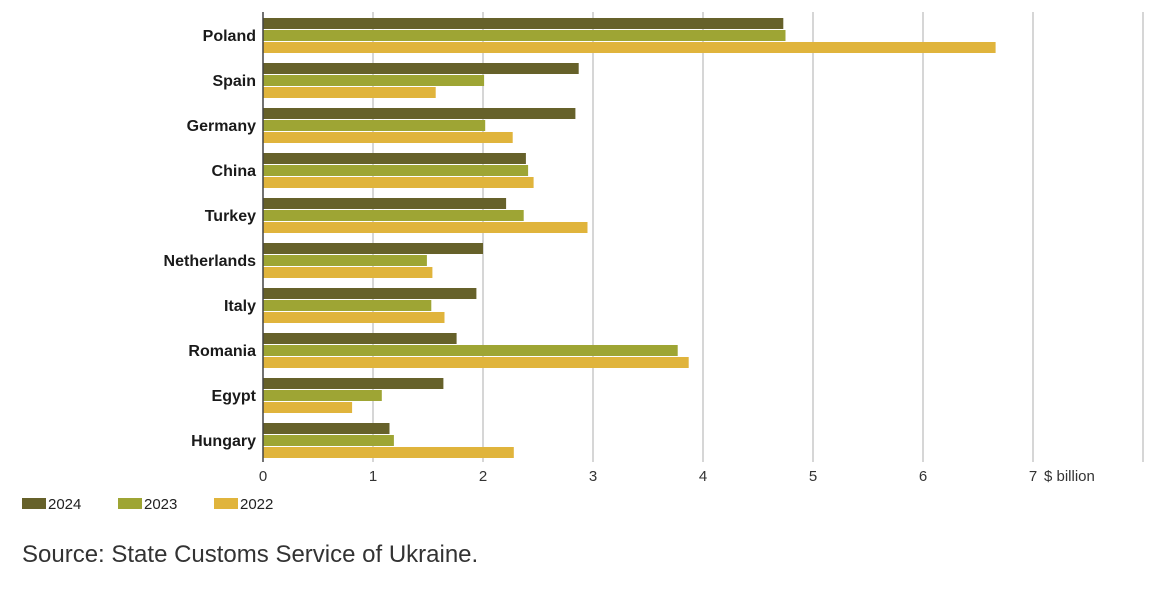  What do you see at coordinates (419, 113) in the screenshot?
I see `bar-germany-2024` at bounding box center [419, 113].